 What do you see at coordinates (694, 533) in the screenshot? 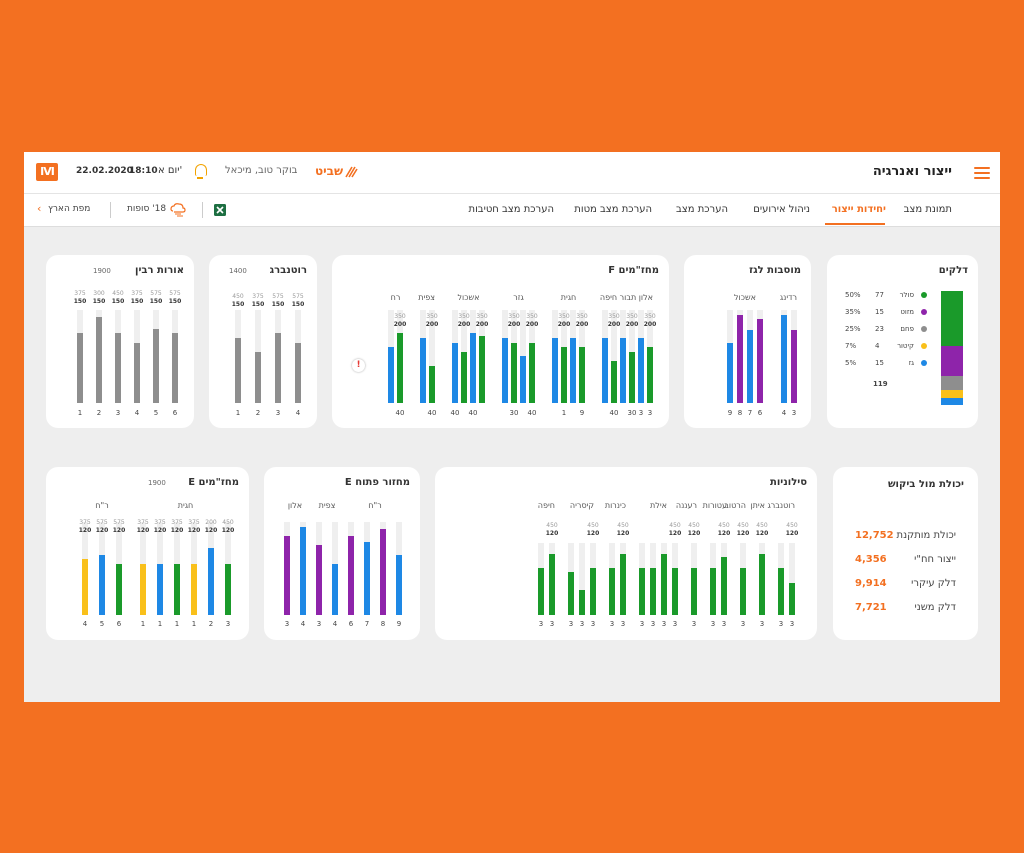
I see `bar-current-value: 120` at bounding box center [694, 533].